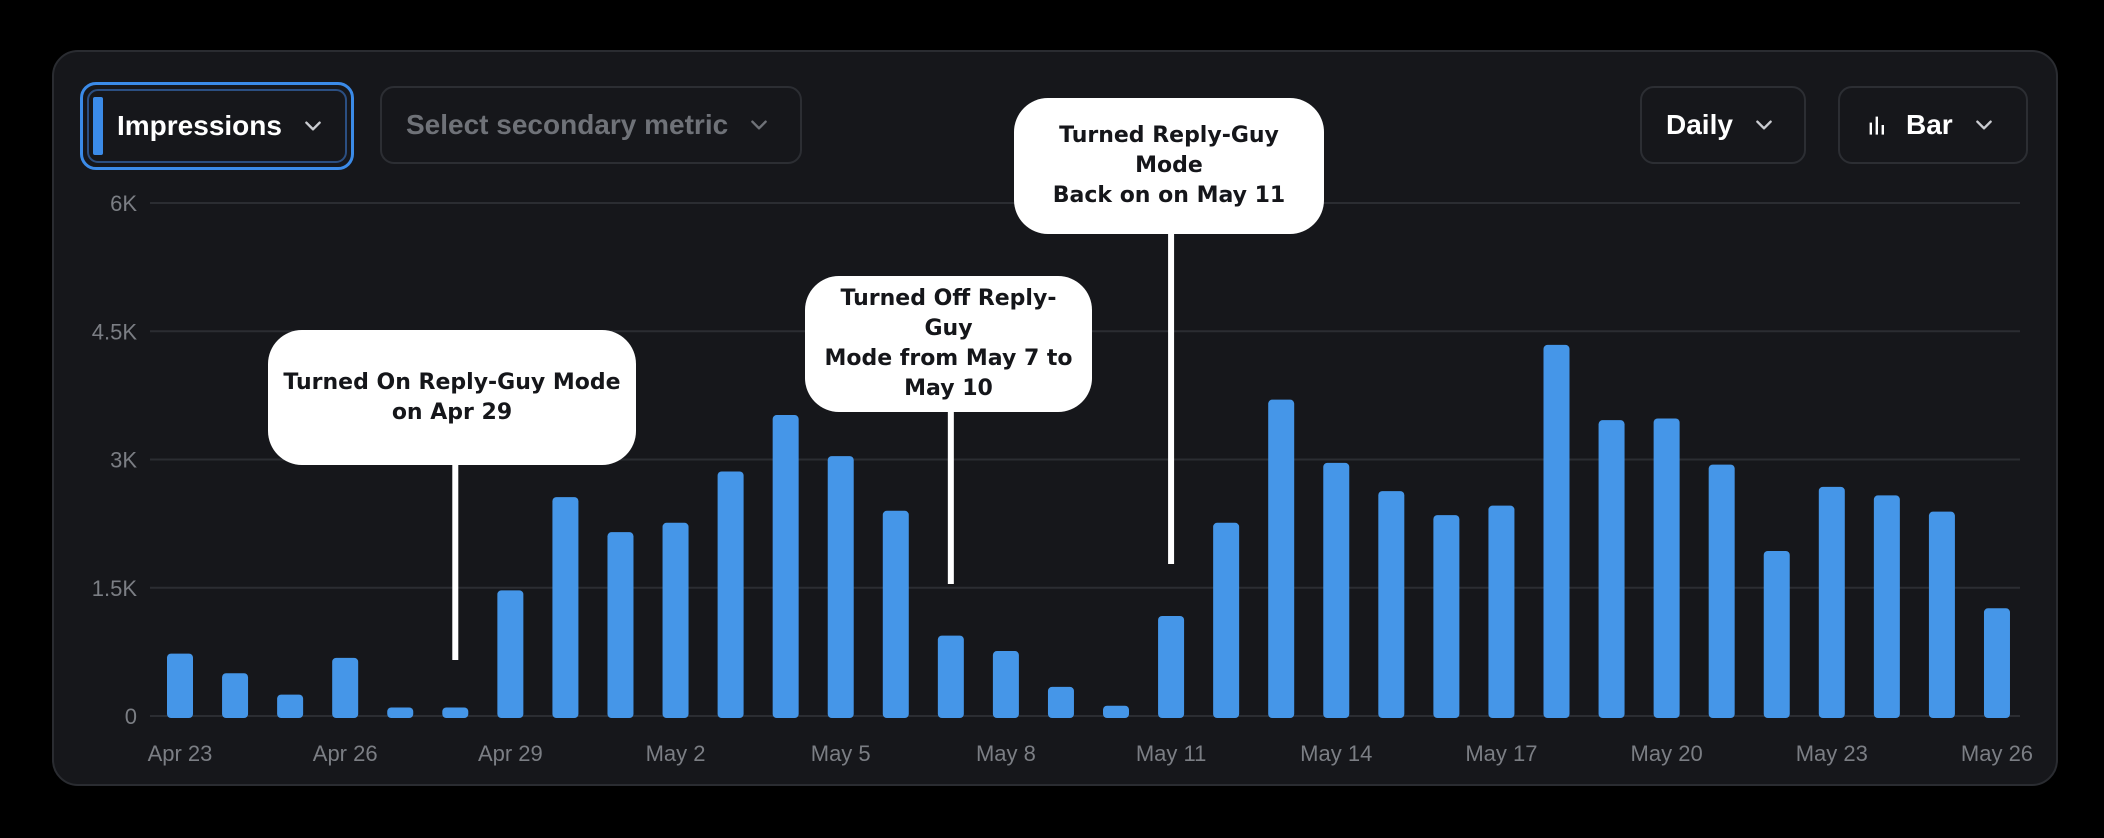  I want to click on y-tick-label: 3K, so click(123, 460).